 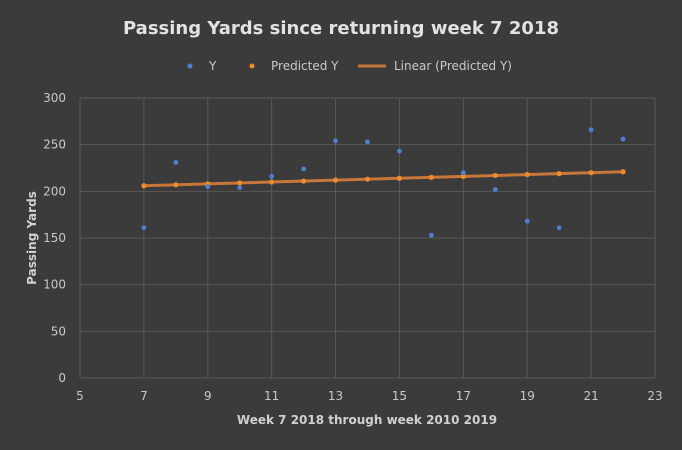 I want to click on y-tick-label: 200, so click(x=54, y=191).